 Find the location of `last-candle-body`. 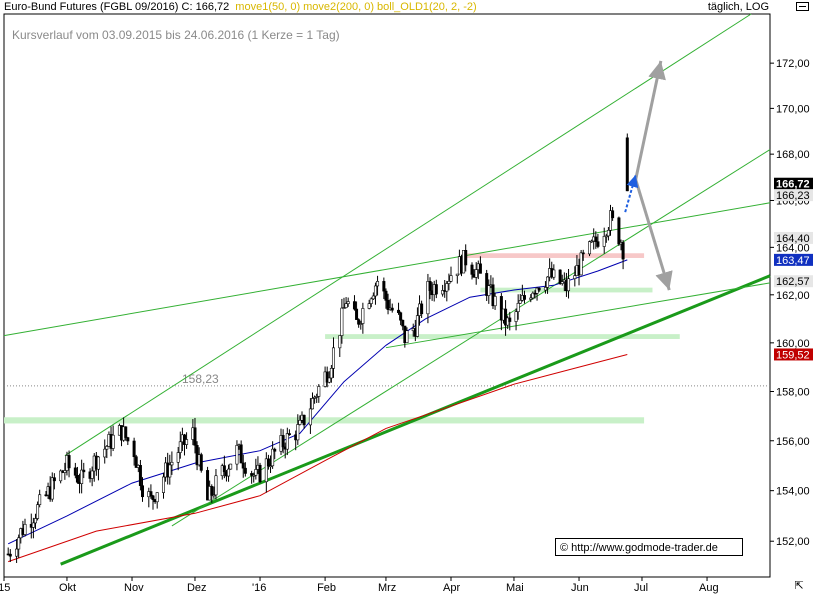

last-candle-body is located at coordinates (627, 164).